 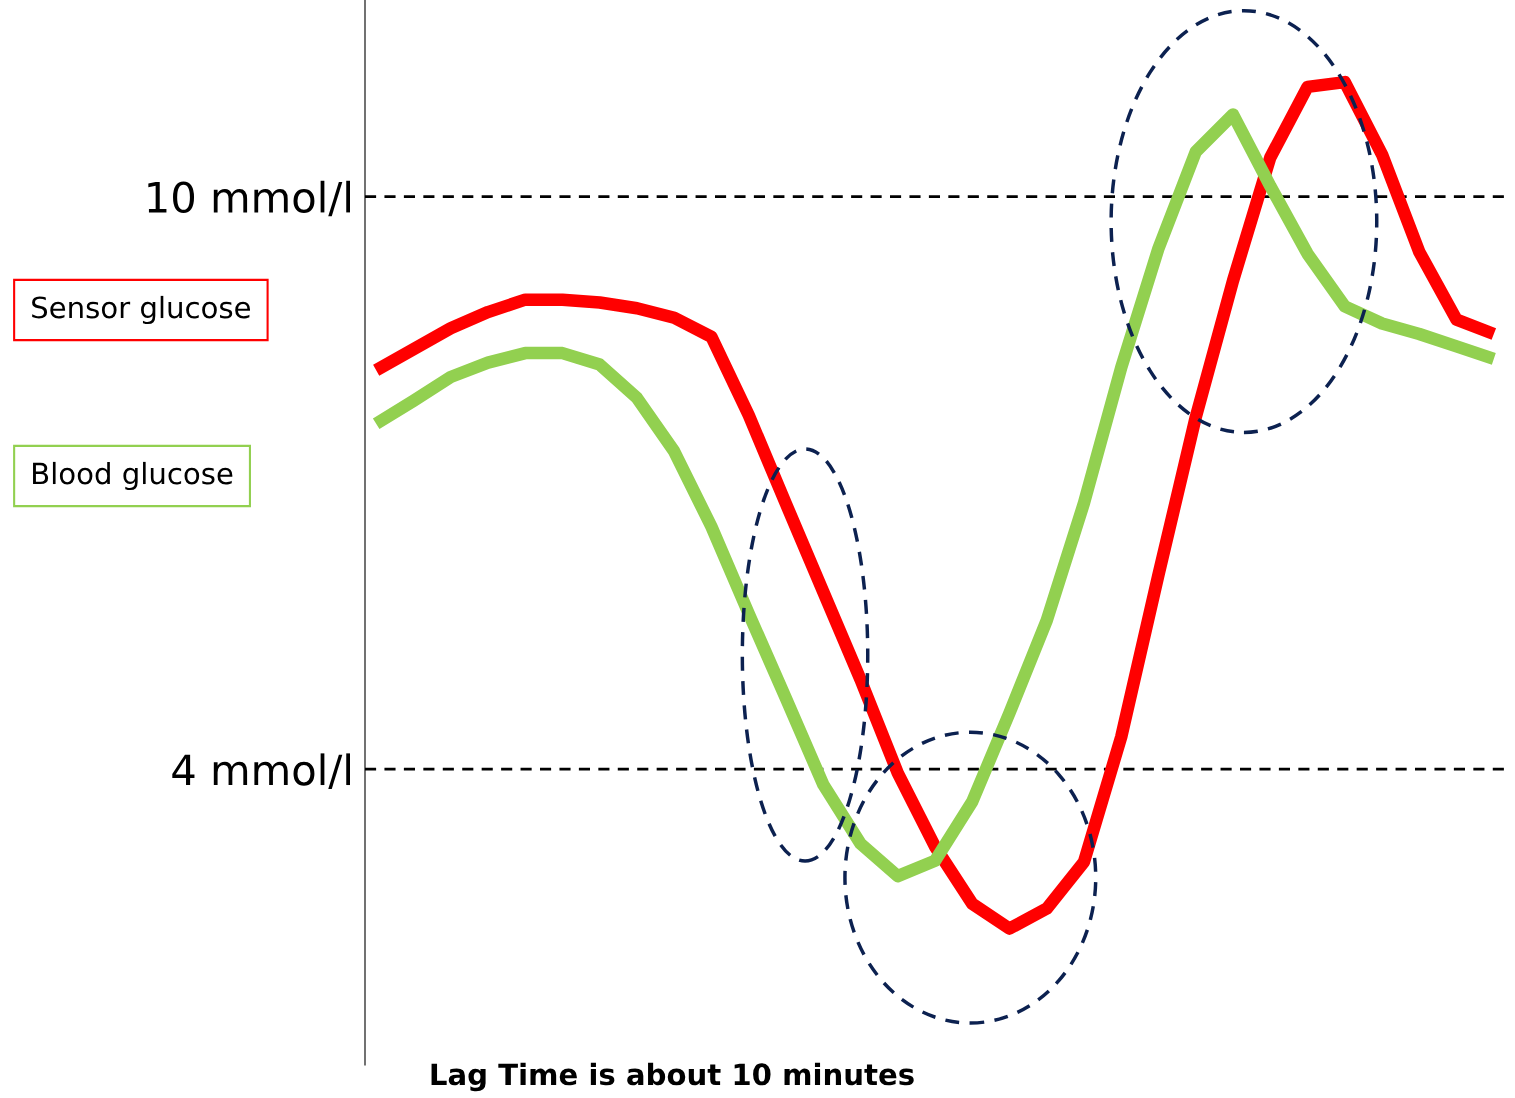 What do you see at coordinates (261, 771) in the screenshot?
I see `y-tick-label: 4 mmol/l` at bounding box center [261, 771].